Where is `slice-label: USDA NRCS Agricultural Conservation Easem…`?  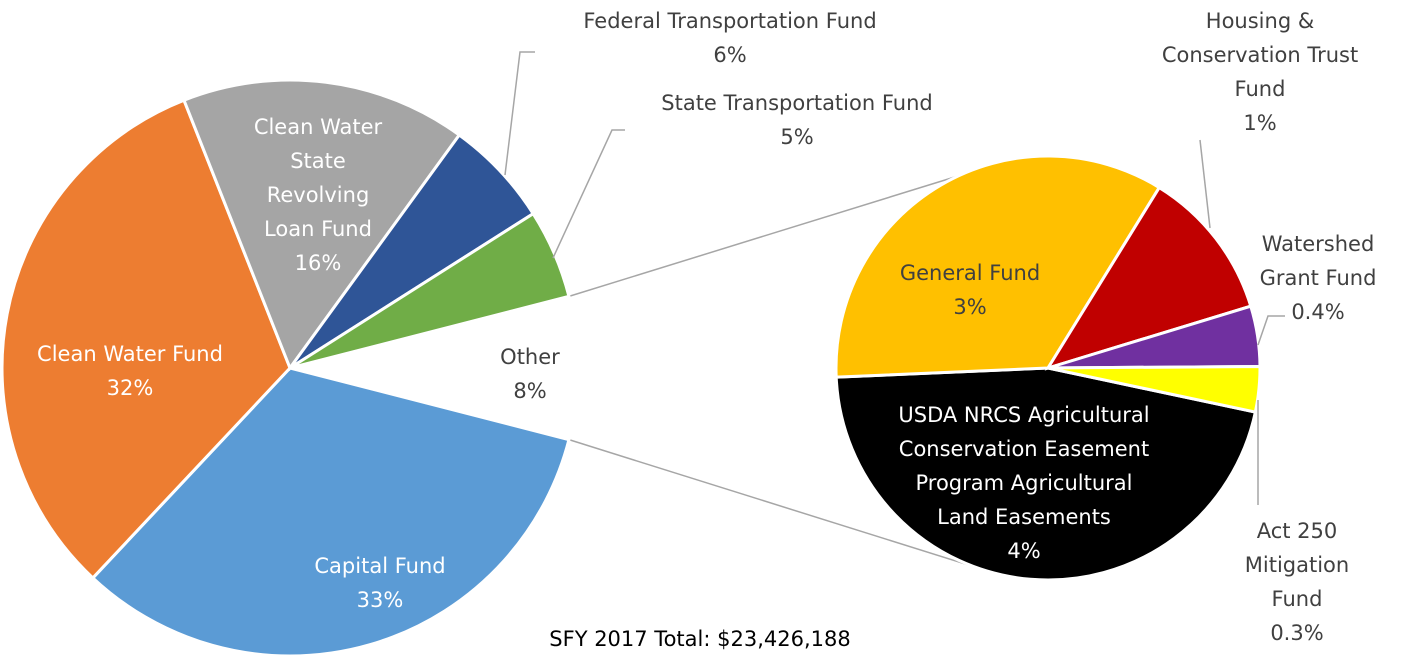 slice-label: USDA NRCS Agricultural Conservation Easem… is located at coordinates (1023, 466).